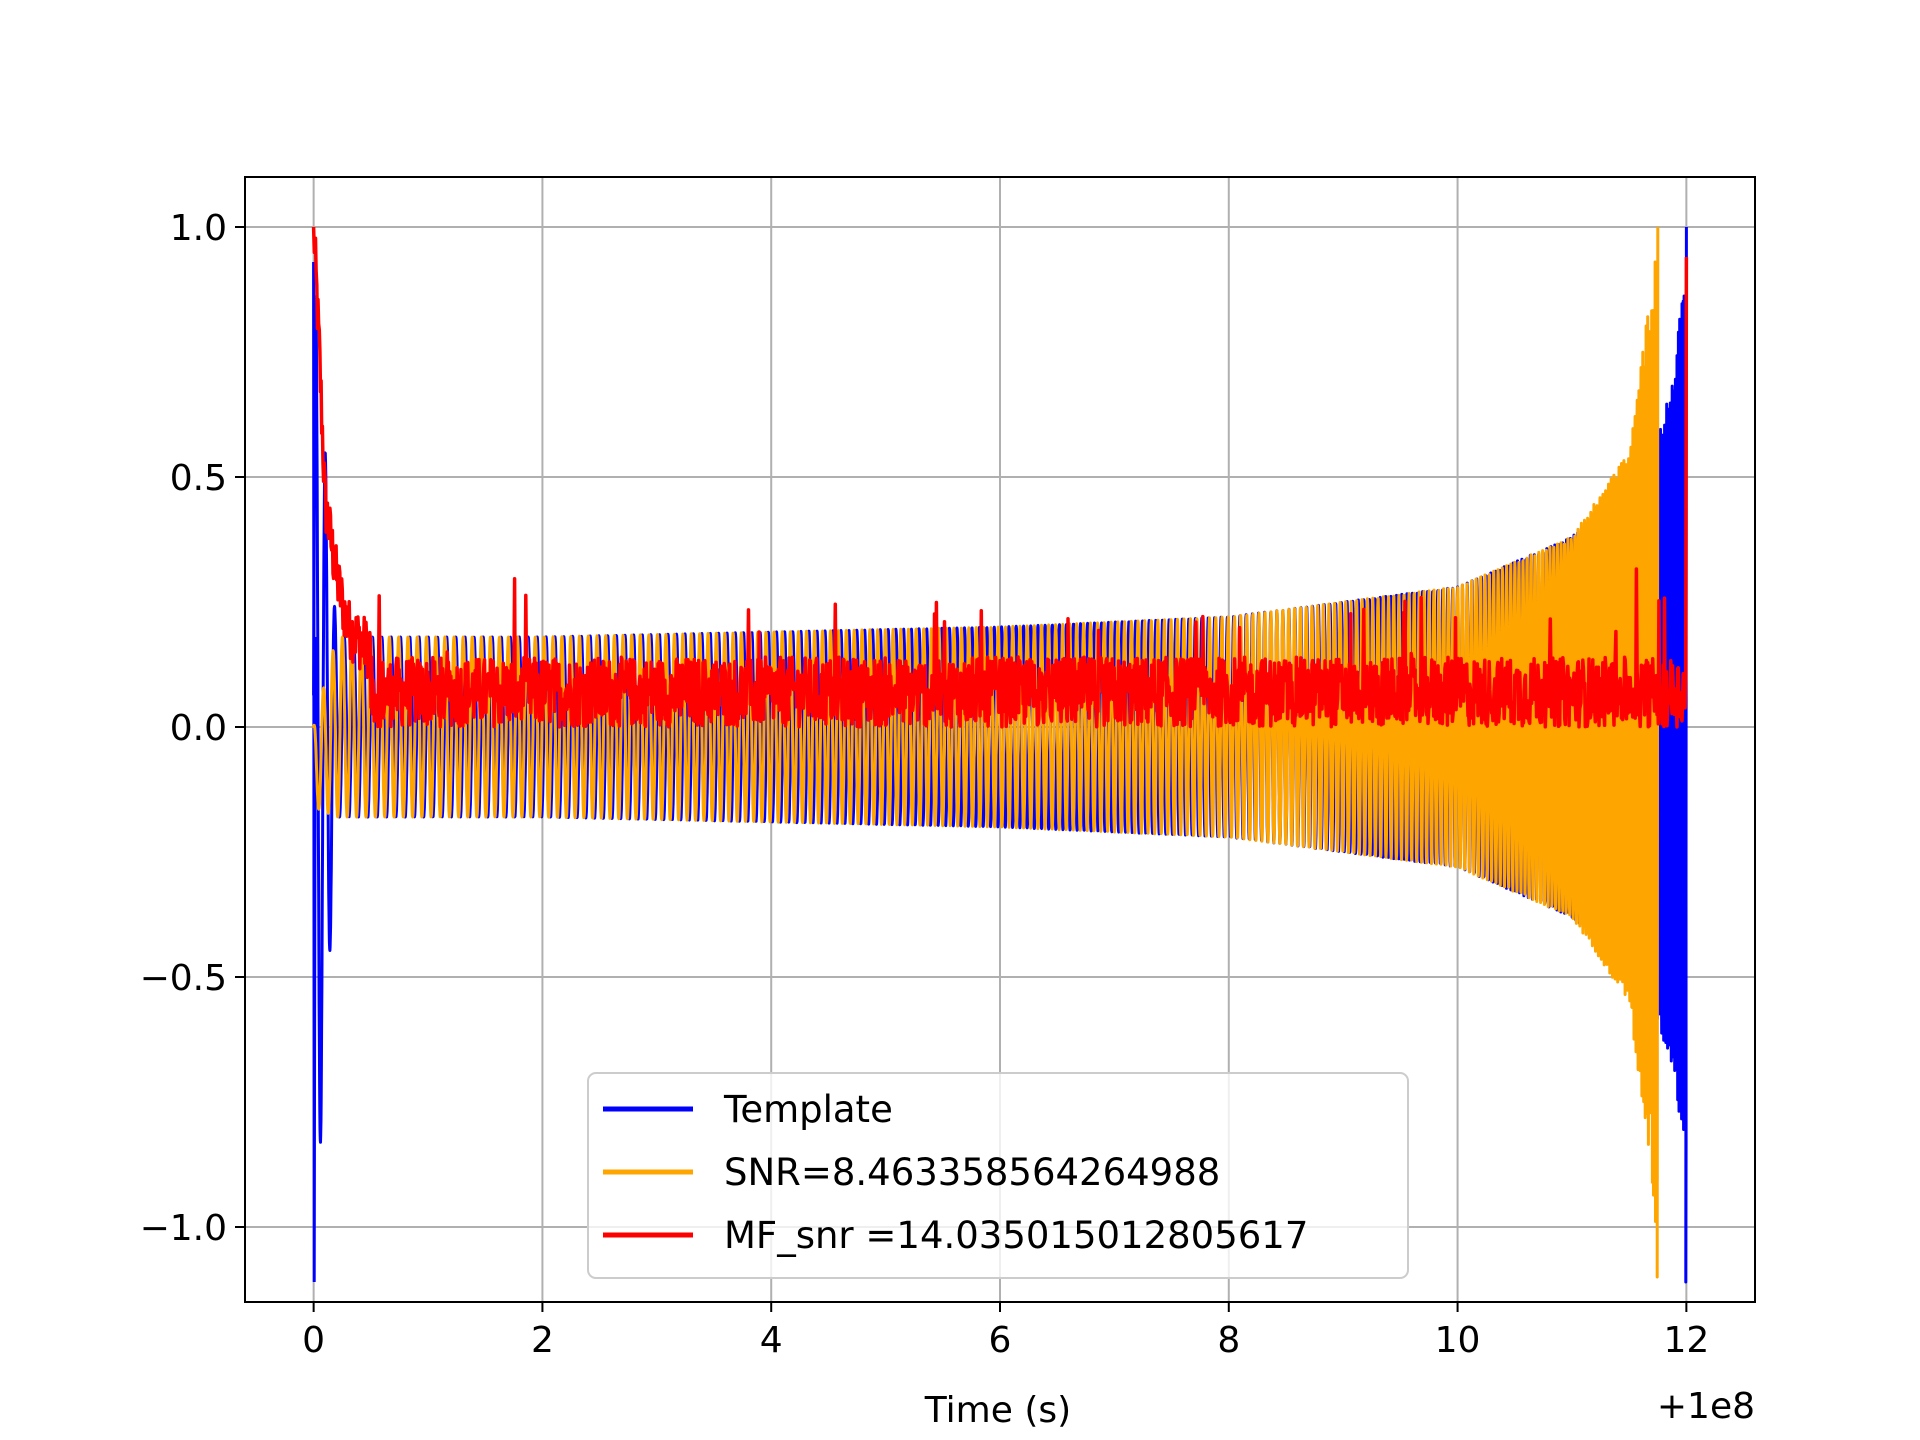  What do you see at coordinates (198, 728) in the screenshot?
I see `y-tick-label: 0.0` at bounding box center [198, 728].